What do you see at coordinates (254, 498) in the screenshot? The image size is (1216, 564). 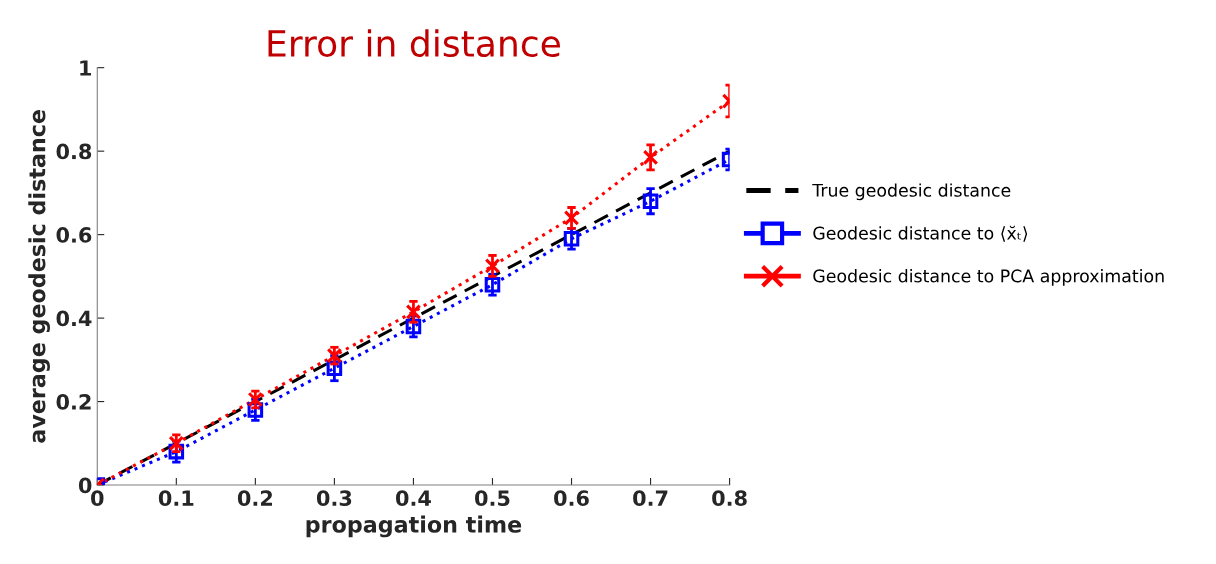 I see `x-tick-label: 0.2` at bounding box center [254, 498].